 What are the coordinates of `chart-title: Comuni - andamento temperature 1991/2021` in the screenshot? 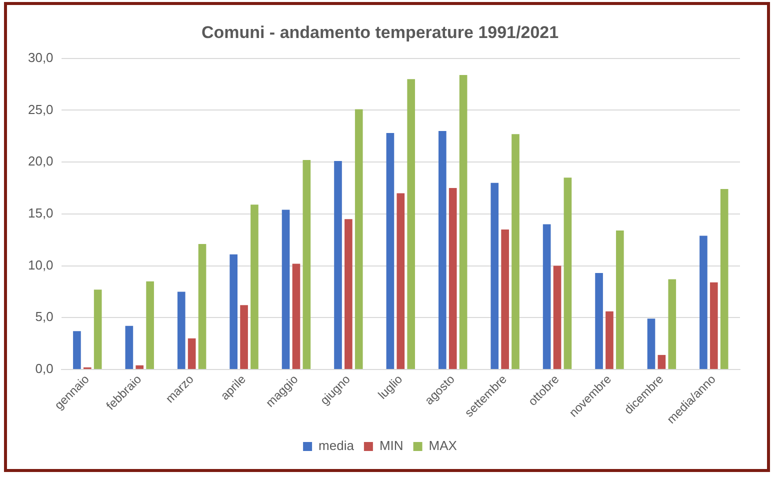 It's located at (380, 32).